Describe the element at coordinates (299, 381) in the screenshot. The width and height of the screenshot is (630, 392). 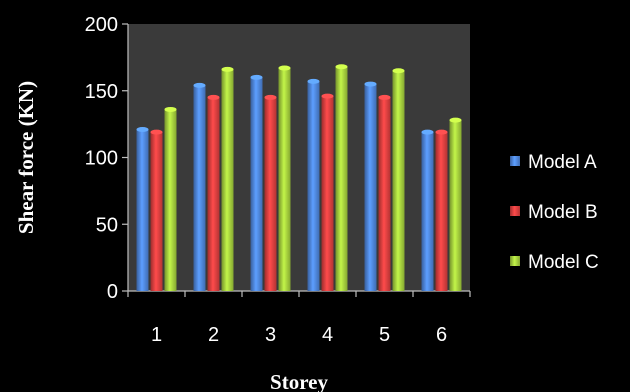
I see `x-axis-title: Storey` at that location.